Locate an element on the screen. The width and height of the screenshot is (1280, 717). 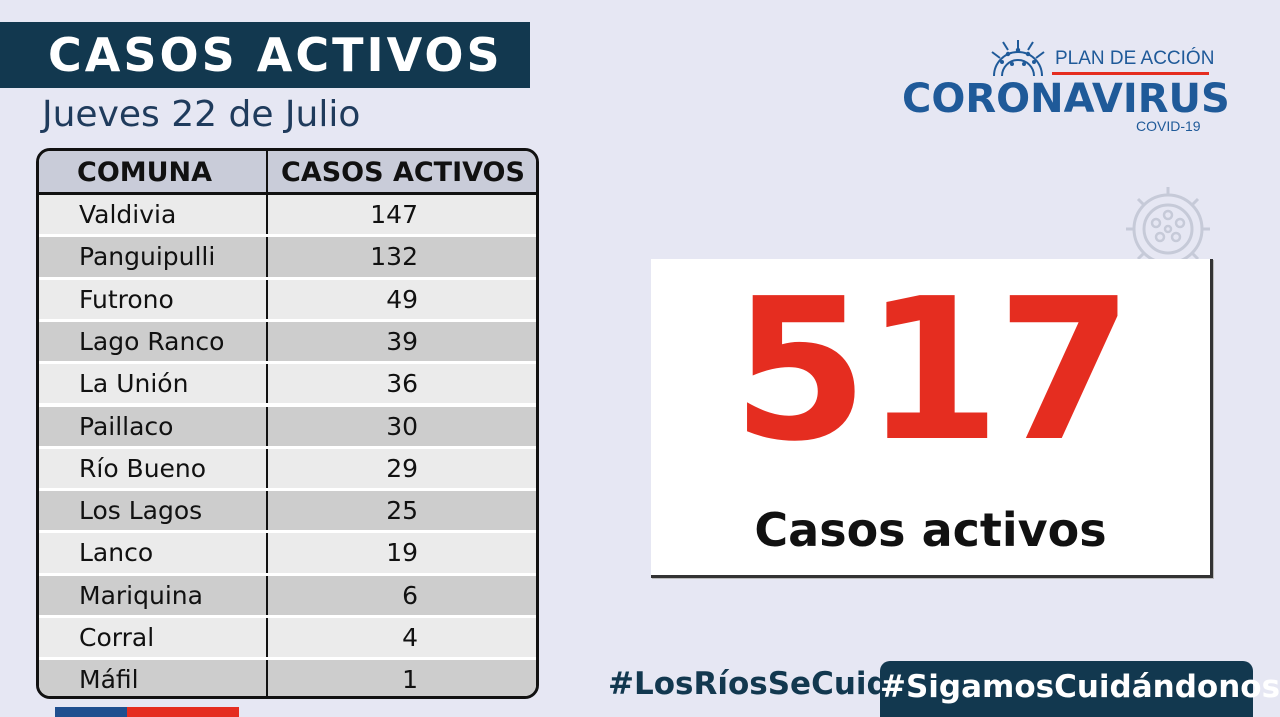
comuna-cell: Corral is located at coordinates (117, 637).